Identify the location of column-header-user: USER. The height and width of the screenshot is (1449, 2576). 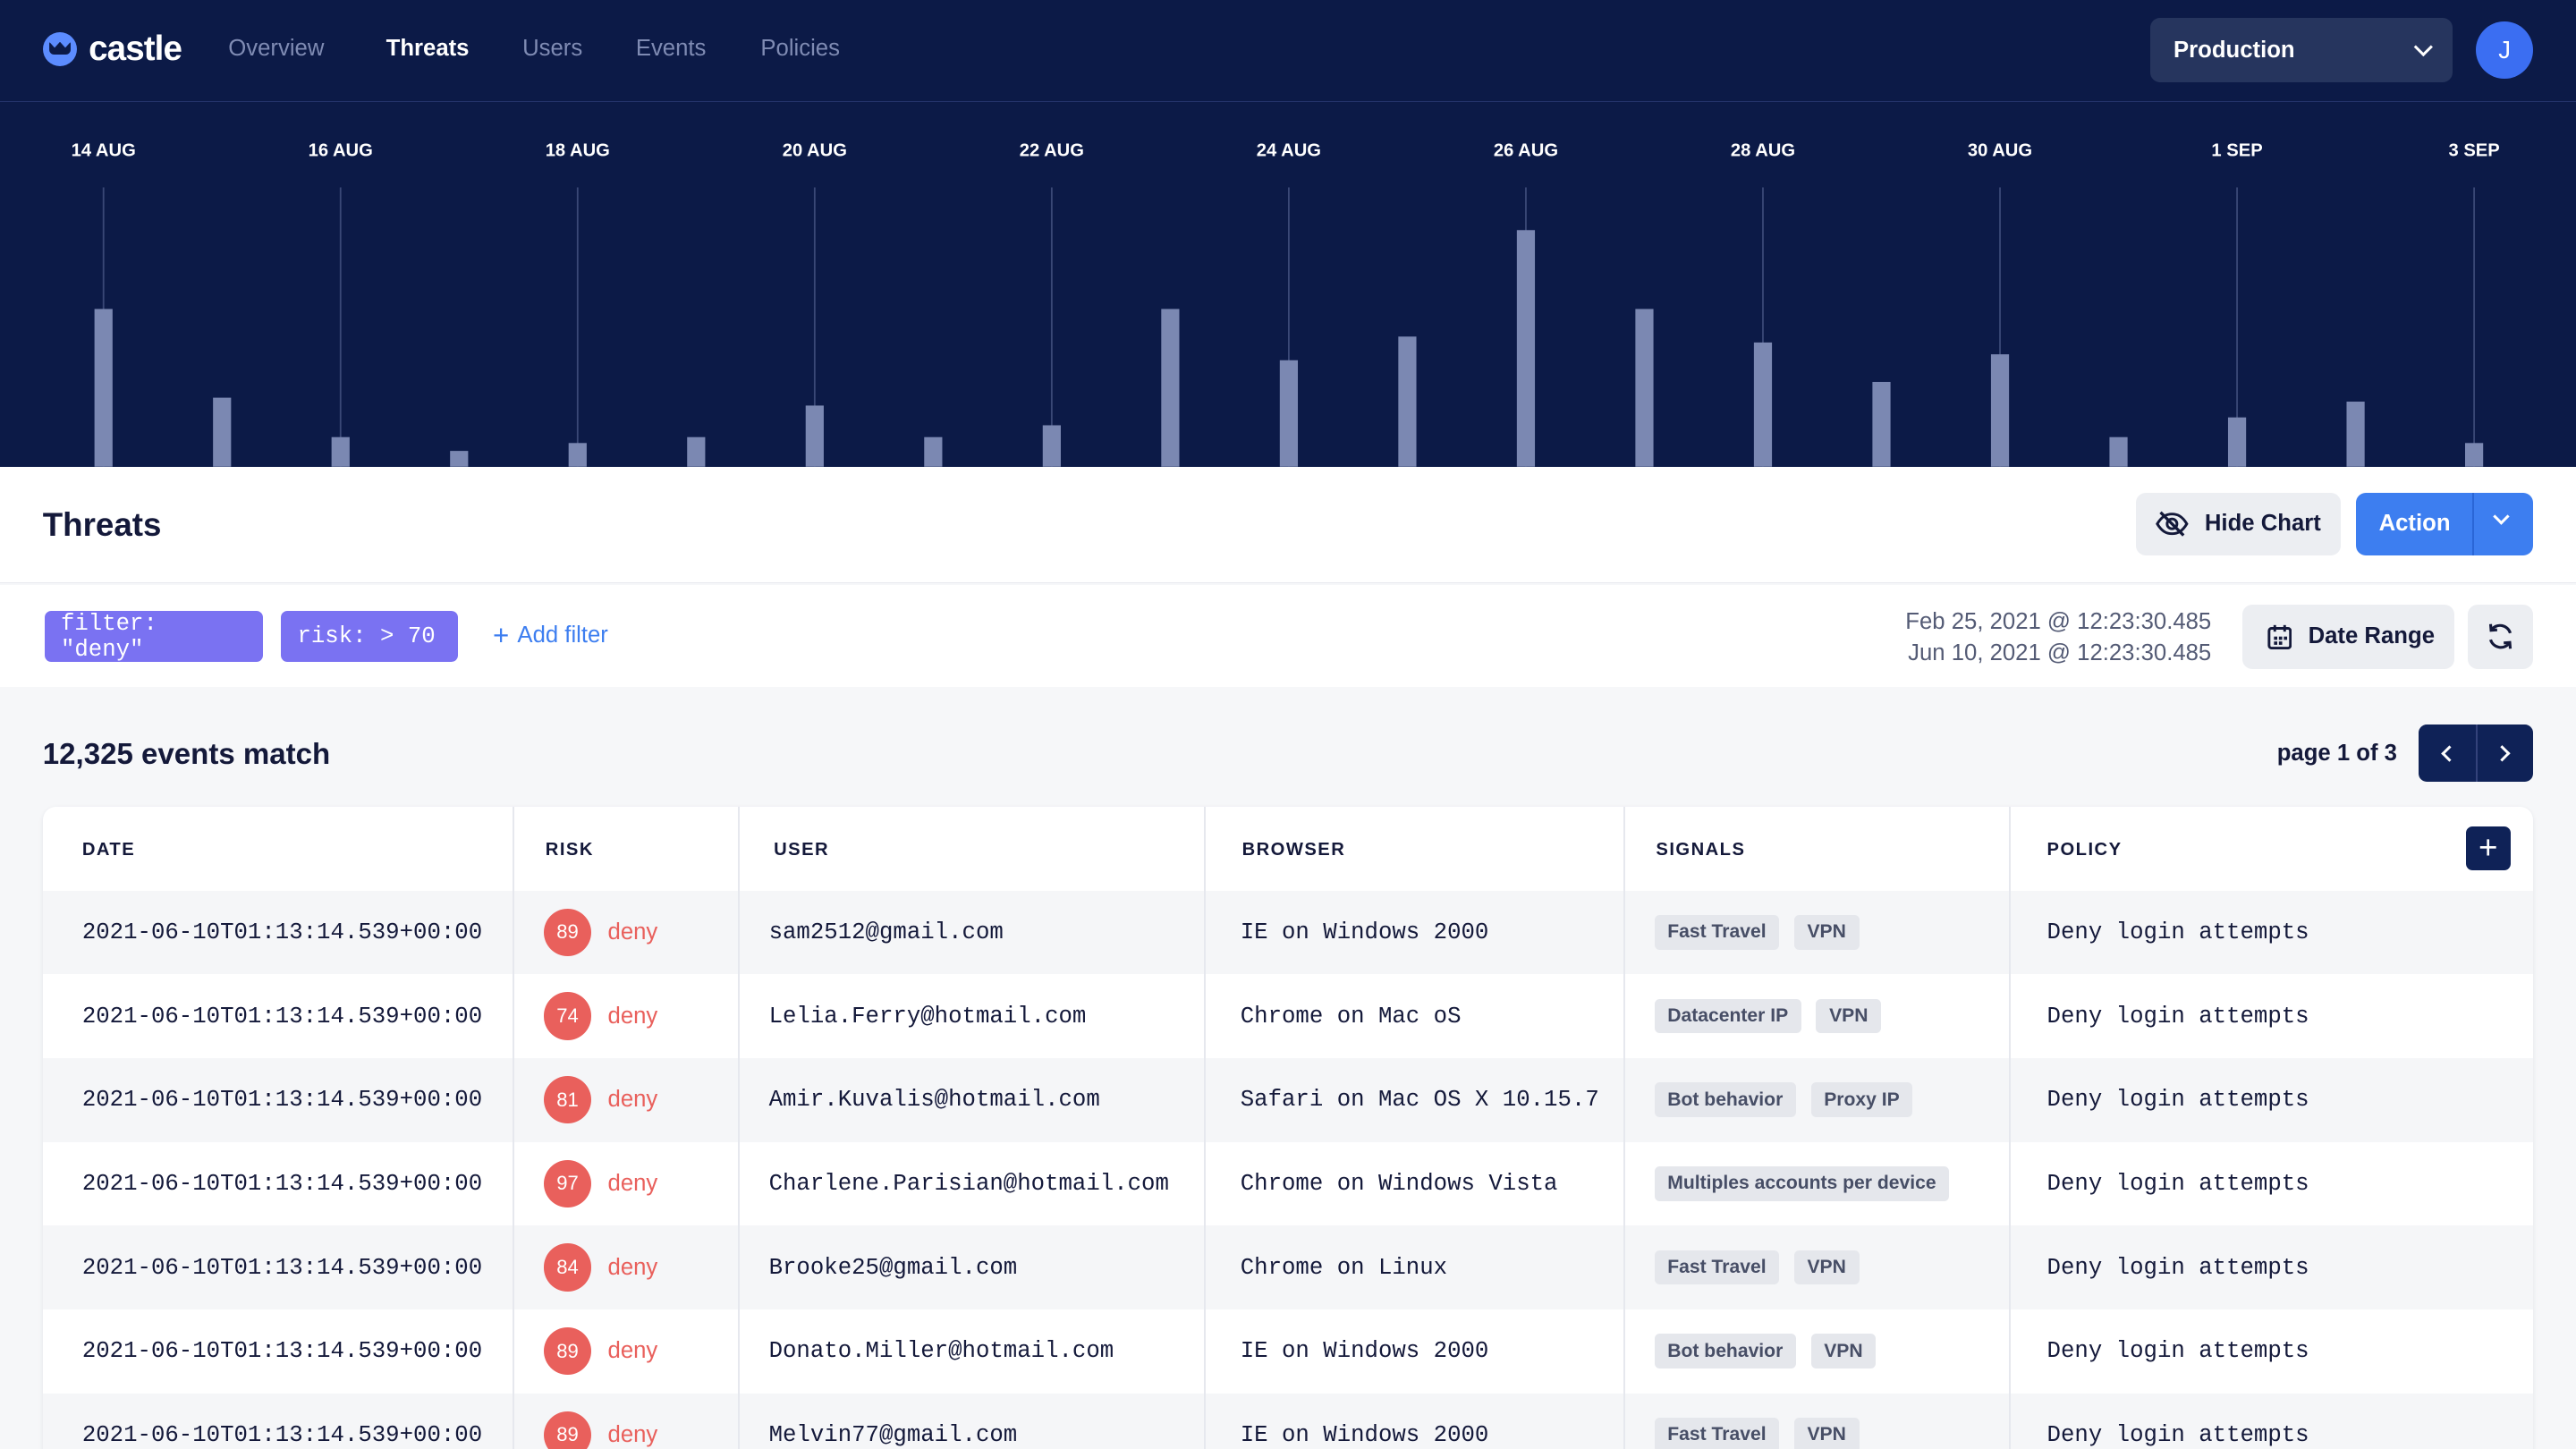
(802, 849).